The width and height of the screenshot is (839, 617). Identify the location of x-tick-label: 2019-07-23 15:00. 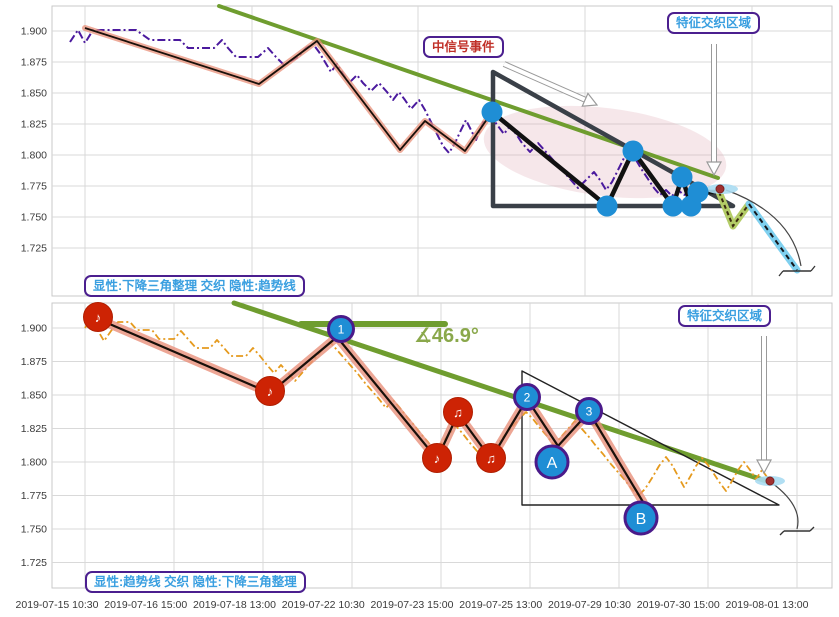
(412, 605).